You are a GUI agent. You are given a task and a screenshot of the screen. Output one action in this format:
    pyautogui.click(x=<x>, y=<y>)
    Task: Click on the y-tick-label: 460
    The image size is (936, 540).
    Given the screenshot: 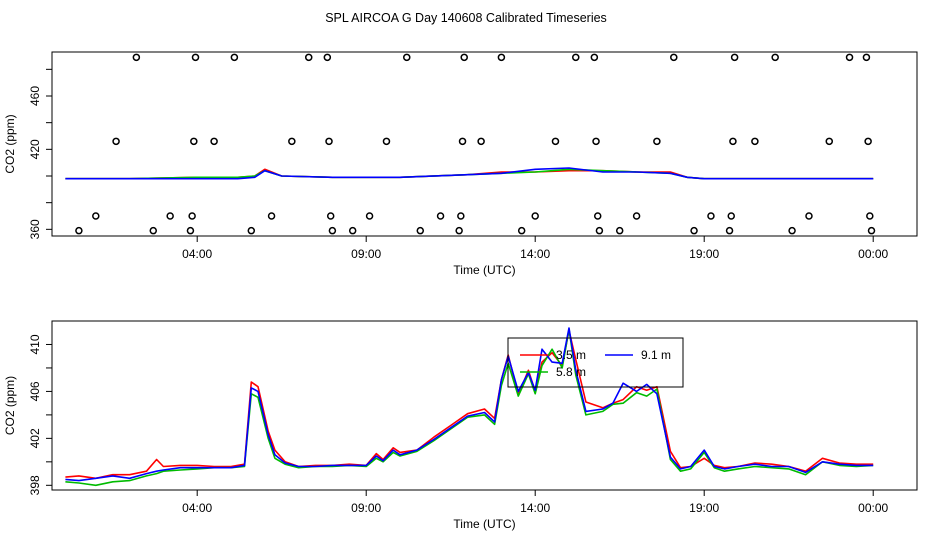 What is the action you would take?
    pyautogui.click(x=35, y=96)
    